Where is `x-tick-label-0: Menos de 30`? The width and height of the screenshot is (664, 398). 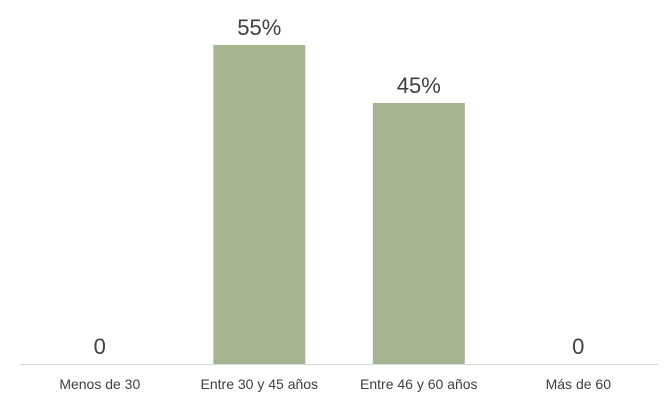 x-tick-label-0: Menos de 30 is located at coordinates (99, 384).